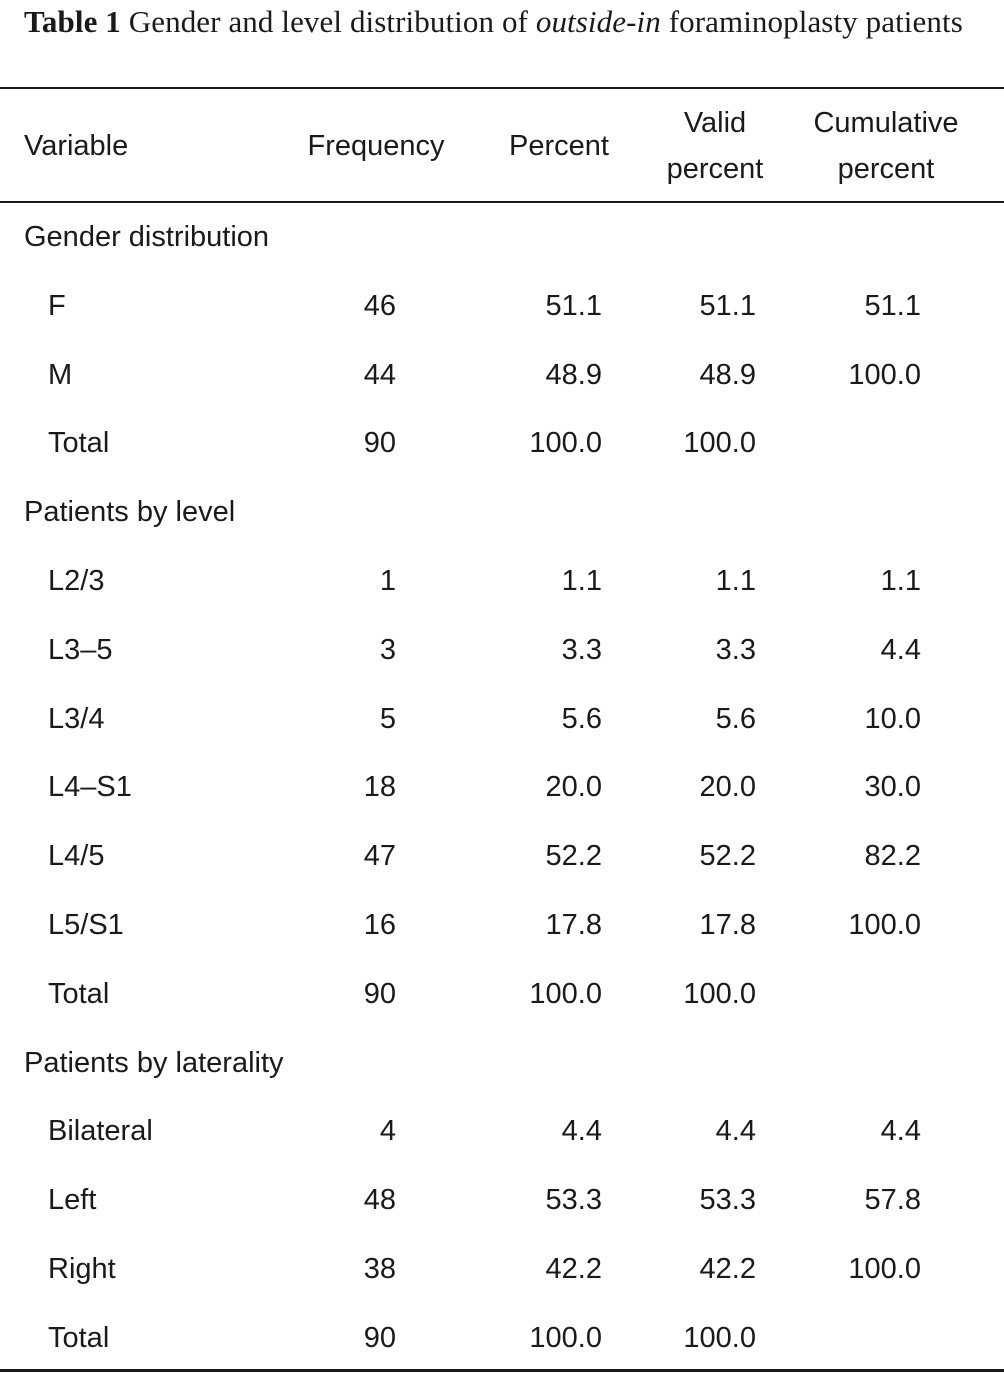  What do you see at coordinates (892, 718) in the screenshot?
I see `cell-cumulative-percent: 10.0` at bounding box center [892, 718].